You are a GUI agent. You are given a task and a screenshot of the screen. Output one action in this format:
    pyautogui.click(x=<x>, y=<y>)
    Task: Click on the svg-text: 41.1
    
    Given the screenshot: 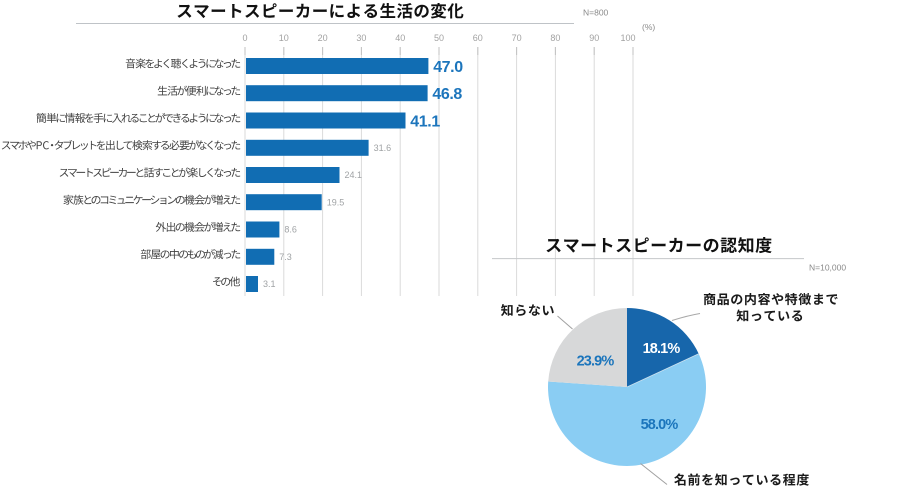 What is the action you would take?
    pyautogui.click(x=425, y=122)
    